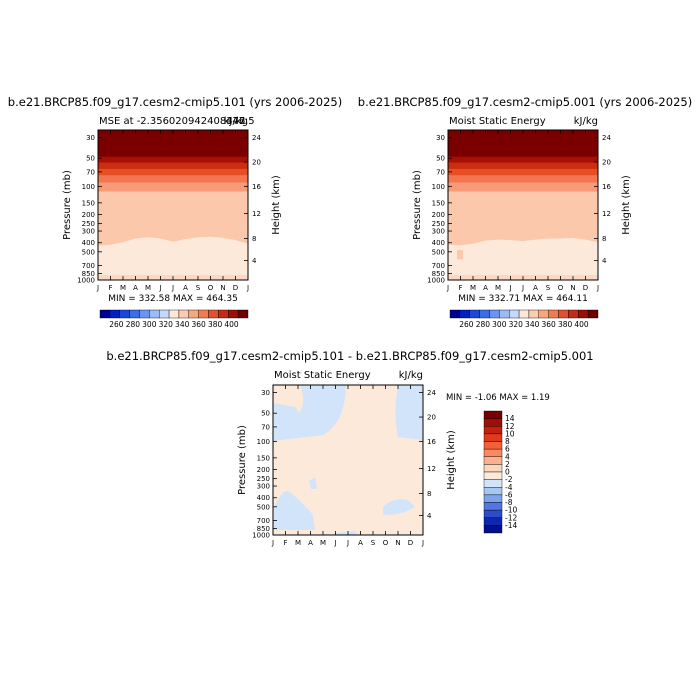 This screenshot has width=700, height=700. What do you see at coordinates (256, 187) in the screenshot?
I see `y2-tick-label: 16` at bounding box center [256, 187].